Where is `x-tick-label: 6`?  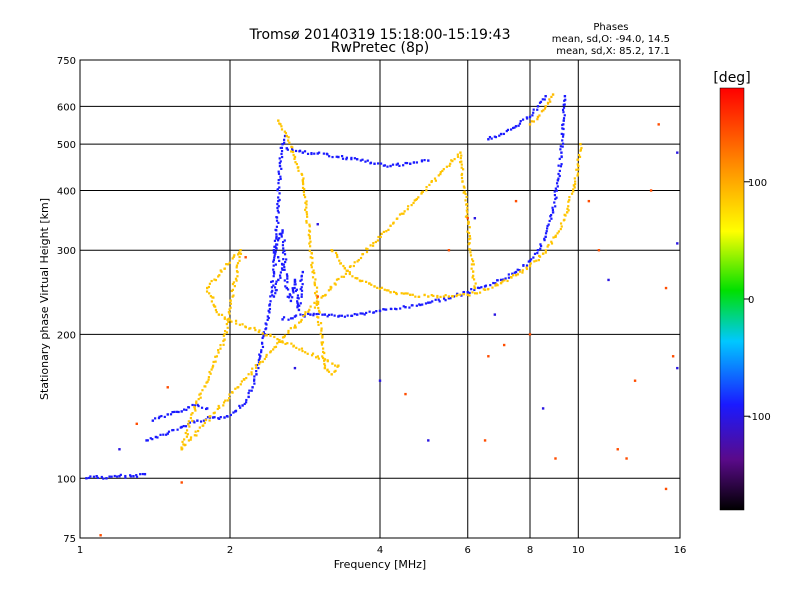 x-tick-label: 6 is located at coordinates (468, 550).